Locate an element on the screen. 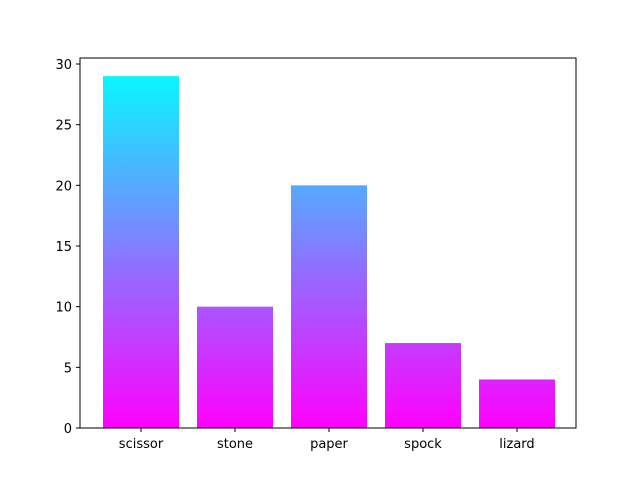  bar-spock is located at coordinates (423, 385).